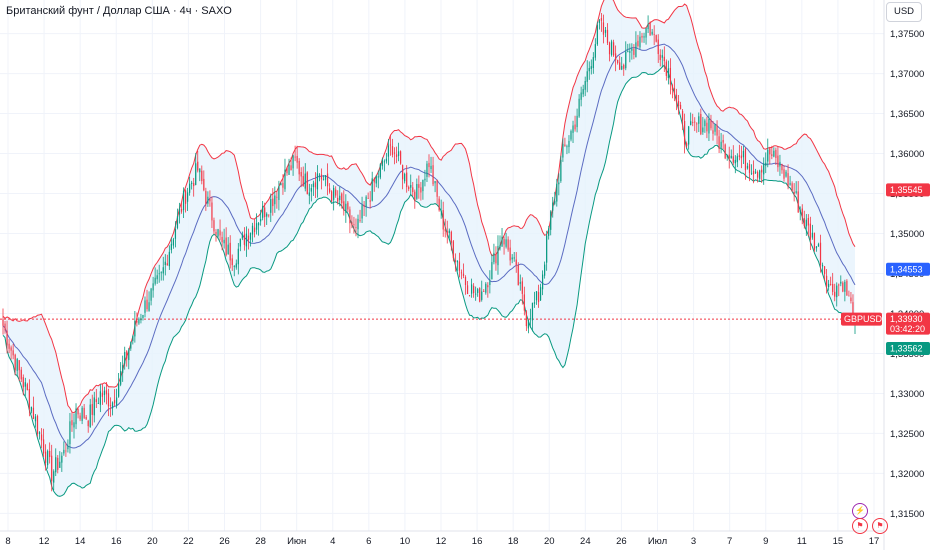  Describe the element at coordinates (863, 319) in the screenshot. I see `symbol-label-text: GBPUSD` at that location.